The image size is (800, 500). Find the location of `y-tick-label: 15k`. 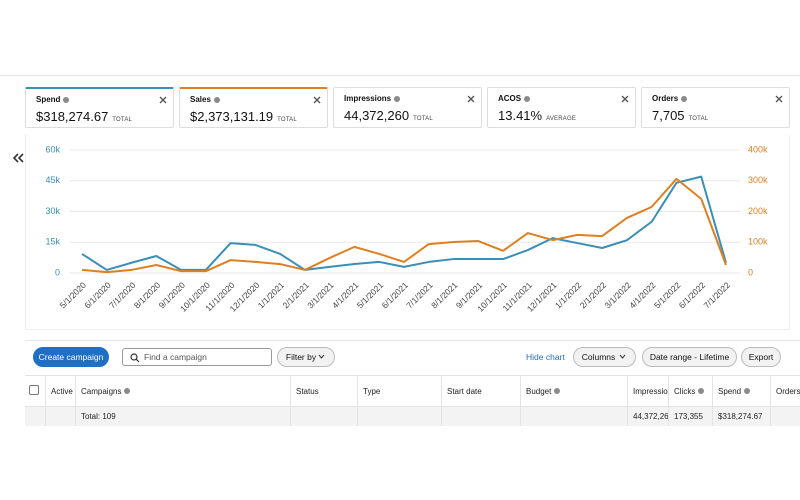

y-tick-label: 15k is located at coordinates (52, 242).